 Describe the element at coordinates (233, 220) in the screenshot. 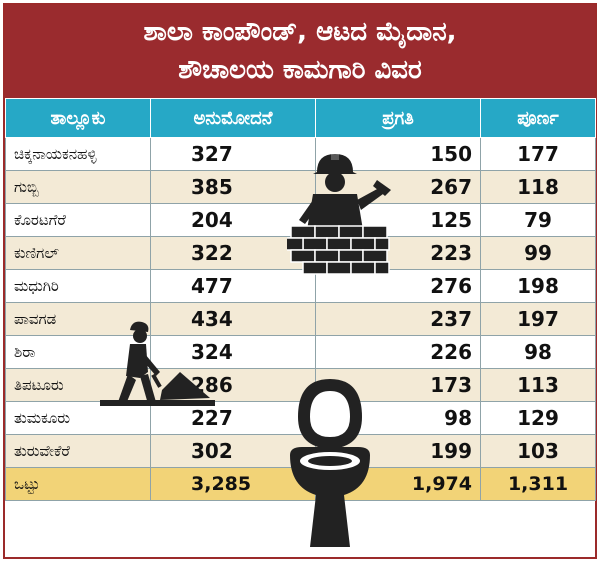

I see `approved-value: 204` at that location.